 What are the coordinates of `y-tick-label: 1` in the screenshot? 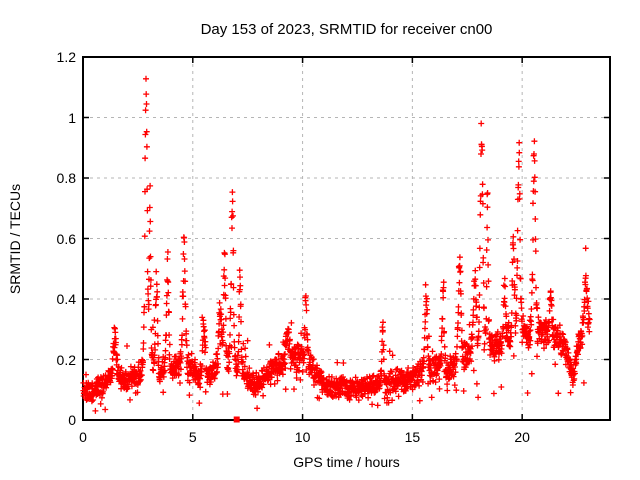 It's located at (72, 117).